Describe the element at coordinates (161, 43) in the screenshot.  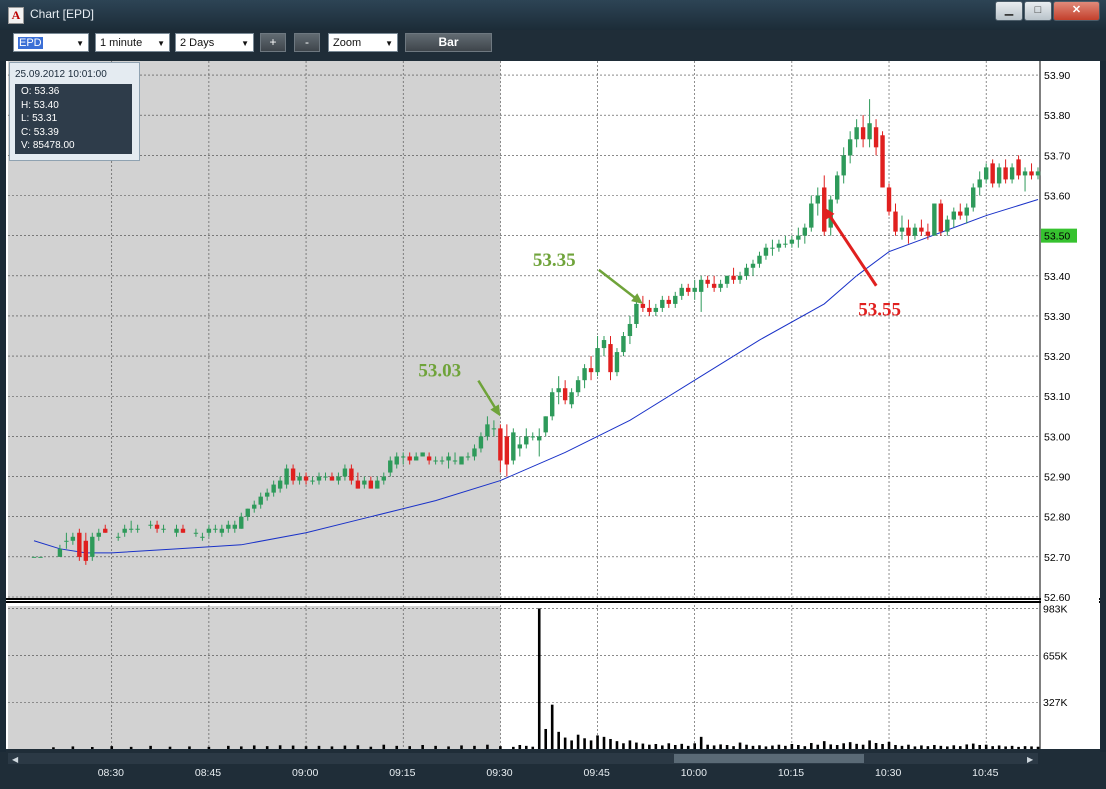
I see `chevron-down-icon: ▼` at that location.